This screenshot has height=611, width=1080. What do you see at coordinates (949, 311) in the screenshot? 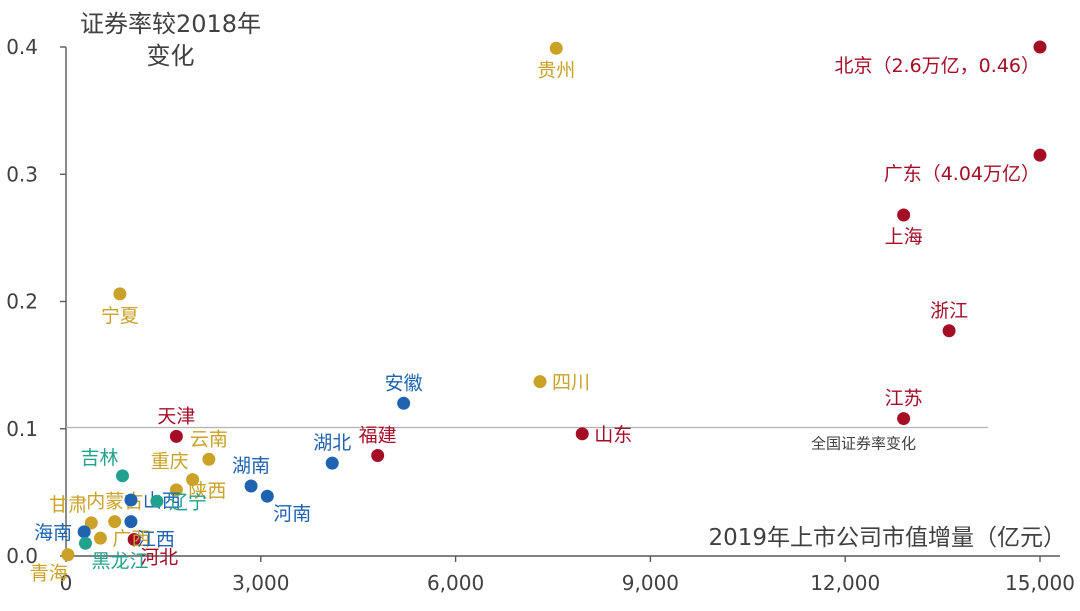
I see `data-point-label: 浙江` at bounding box center [949, 311].